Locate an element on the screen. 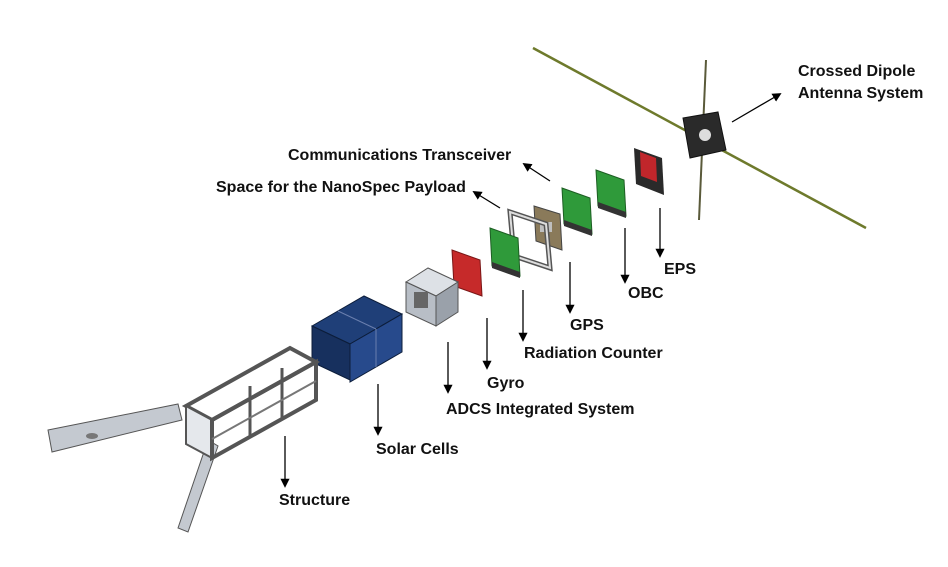 The width and height of the screenshot is (948, 567). label-solar: Solar Cells is located at coordinates (417, 449).